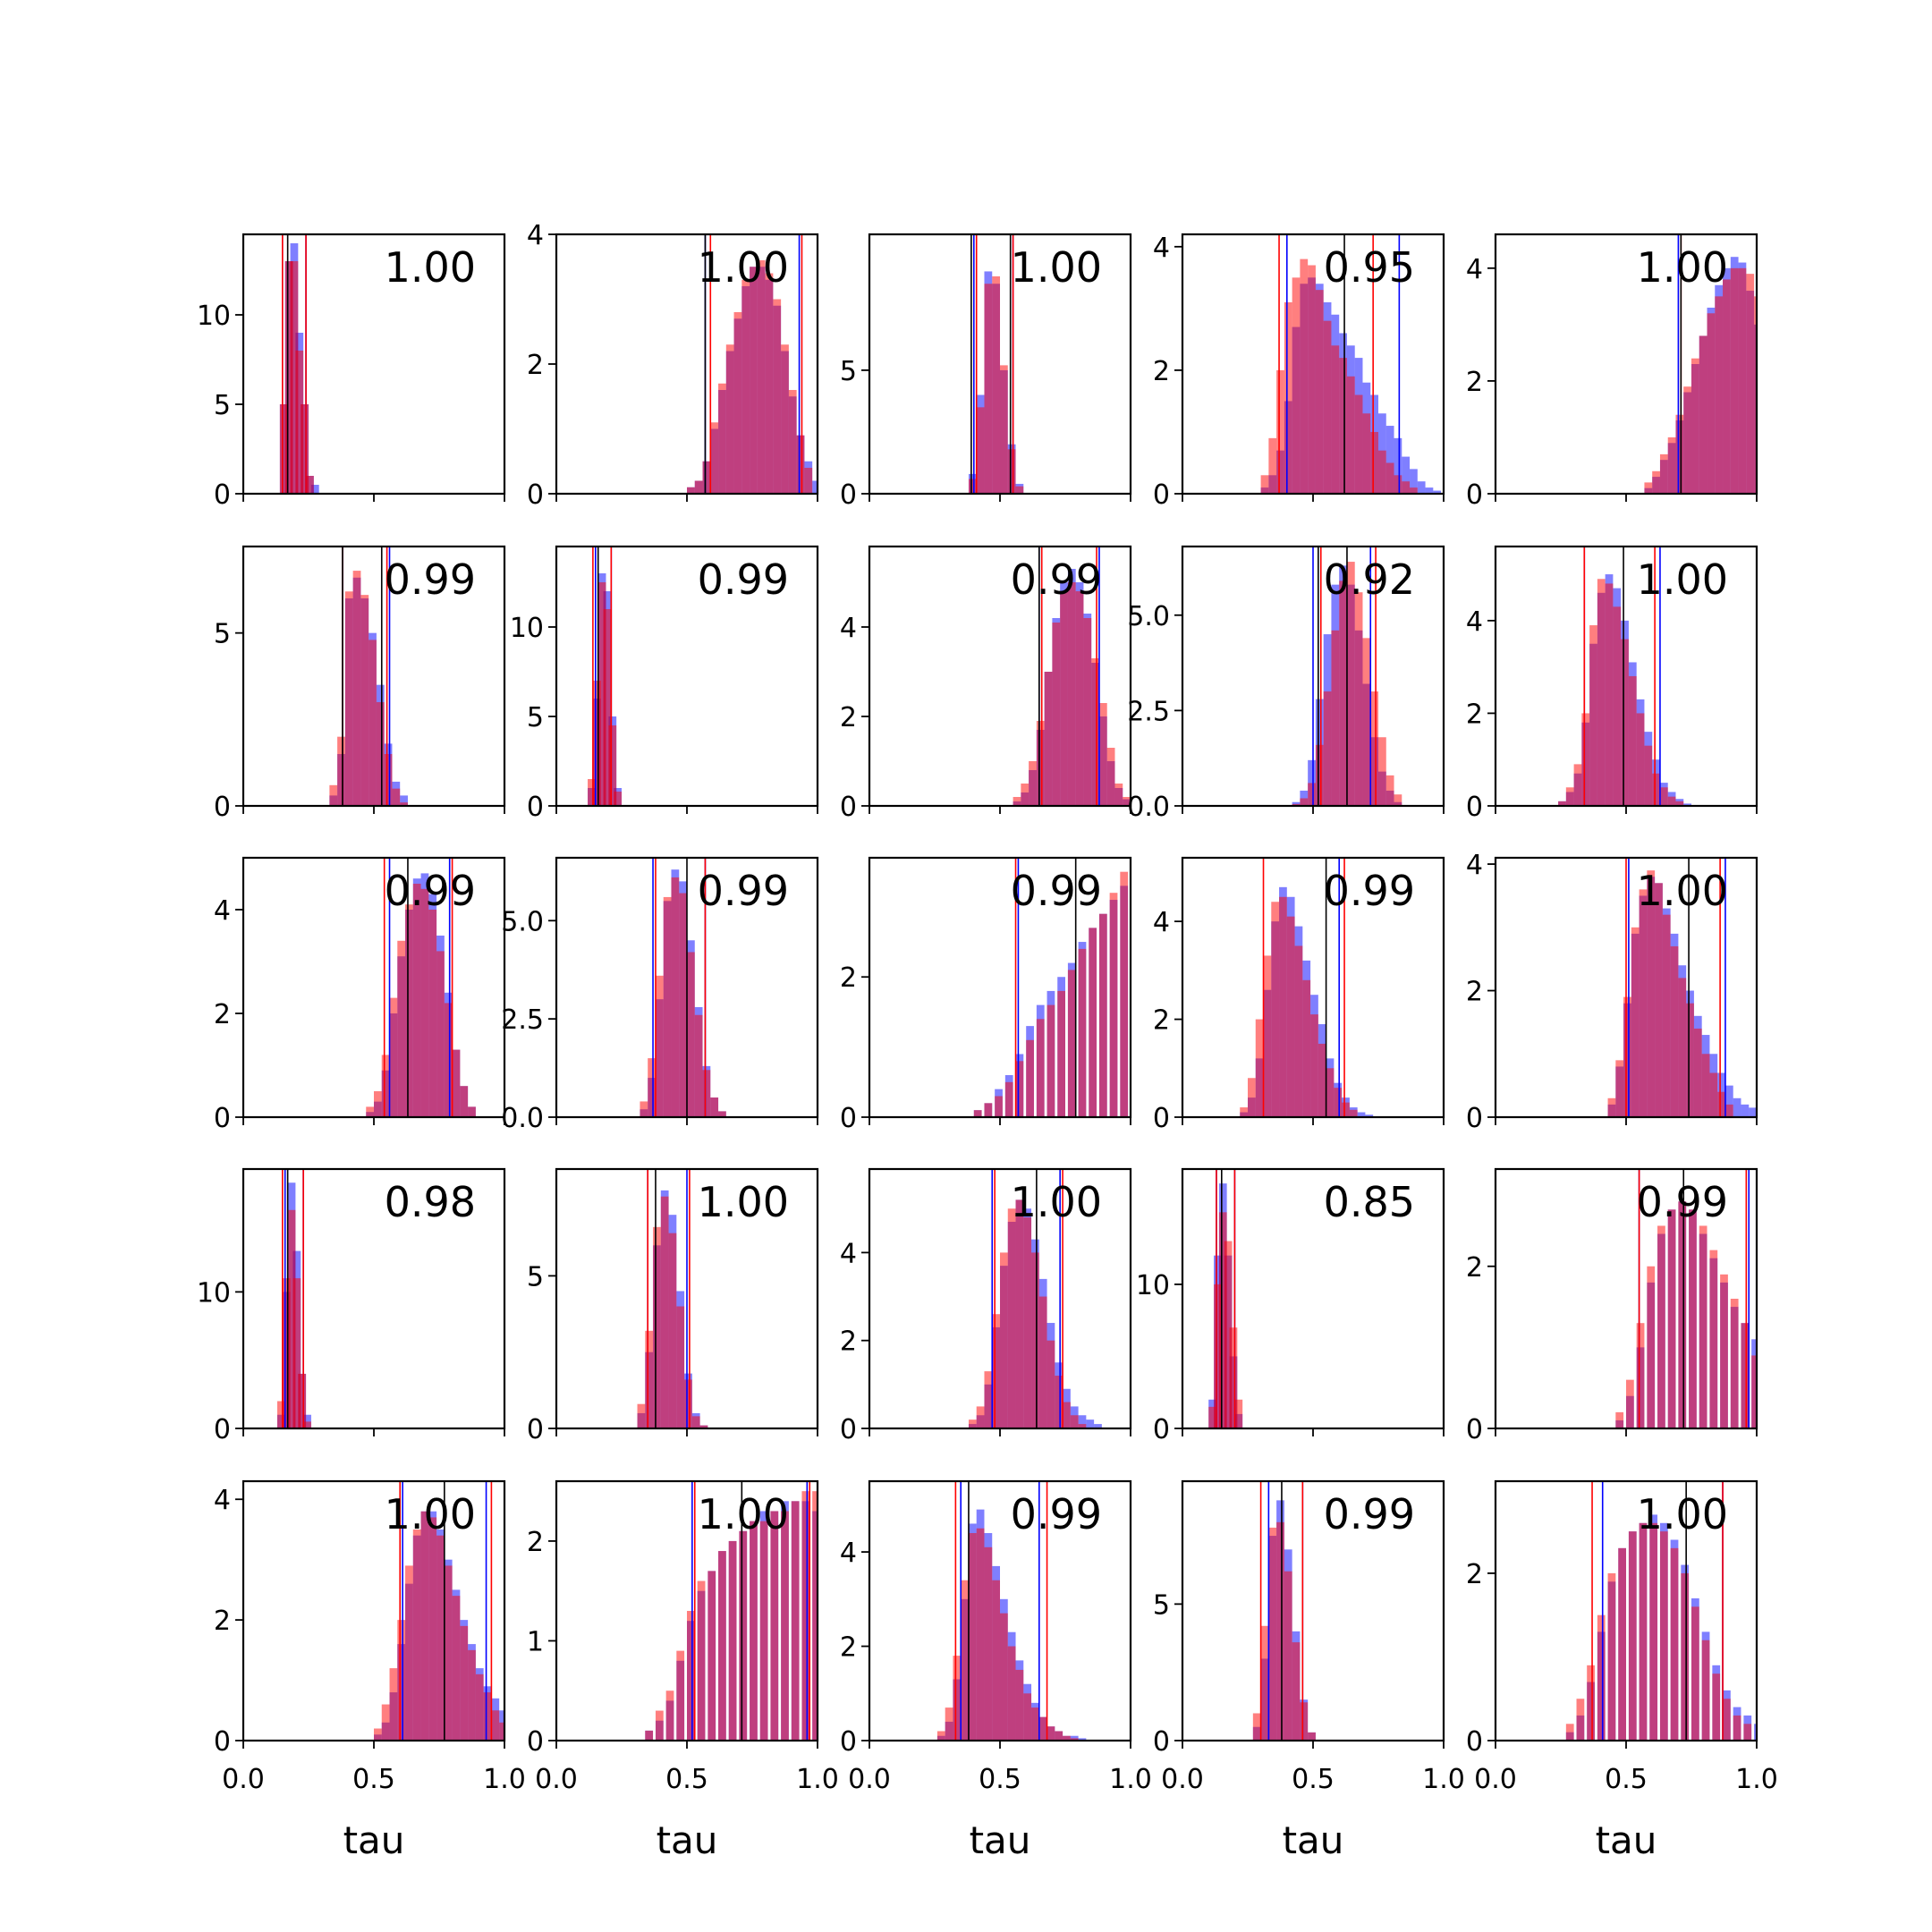 This screenshot has width=1932, height=1932. I want to click on x-tick-label: 1.0, so click(1756, 1779).